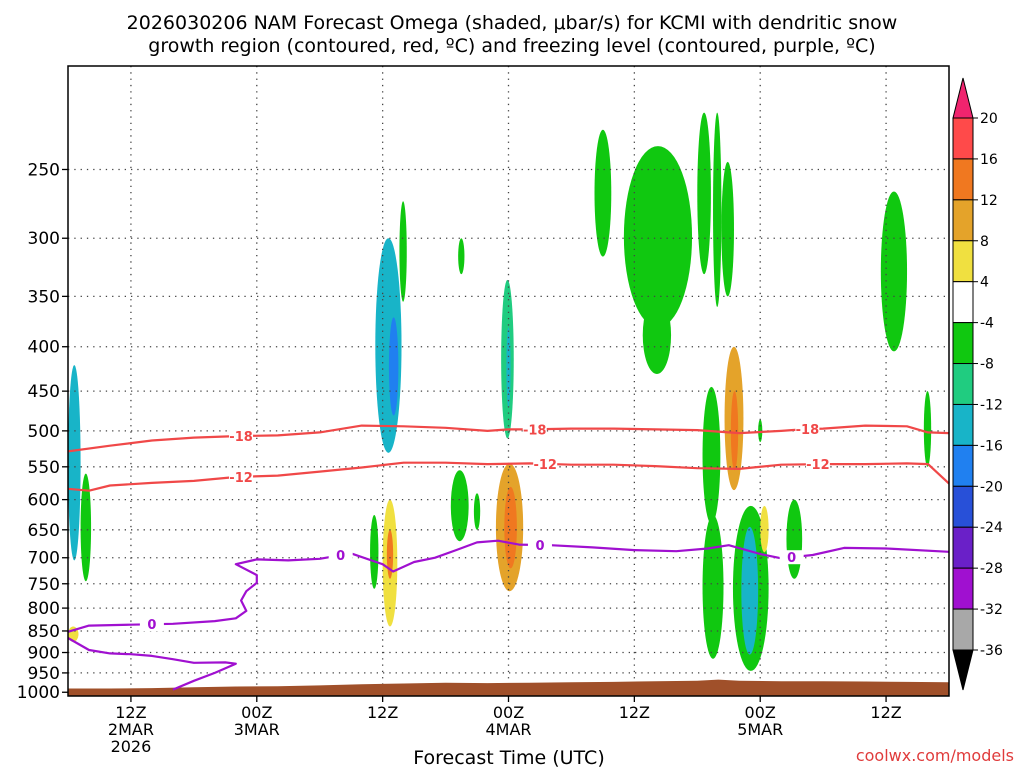 This screenshot has width=1024, height=768. Describe the element at coordinates (987, 365) in the screenshot. I see `colorbar-label: -8` at that location.